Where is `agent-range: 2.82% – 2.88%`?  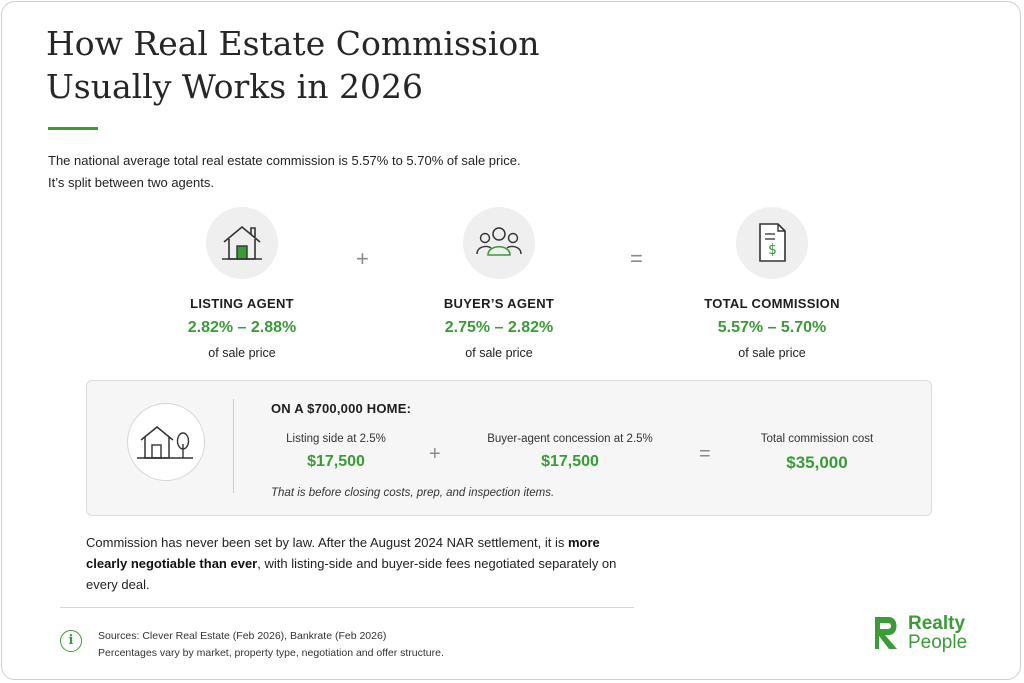
agent-range: 2.82% – 2.88% is located at coordinates (242, 327).